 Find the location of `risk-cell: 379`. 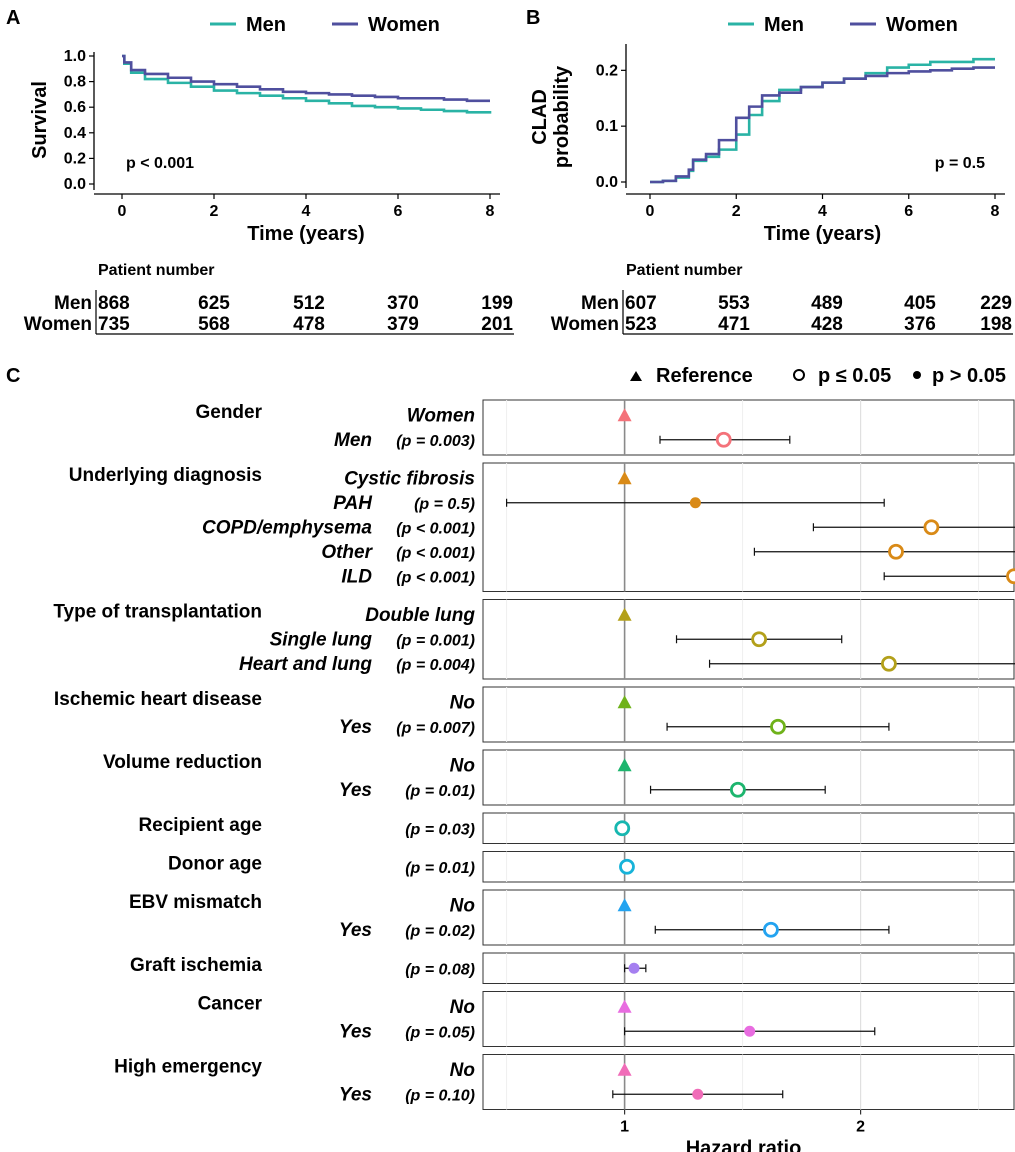

risk-cell: 379 is located at coordinates (403, 324).